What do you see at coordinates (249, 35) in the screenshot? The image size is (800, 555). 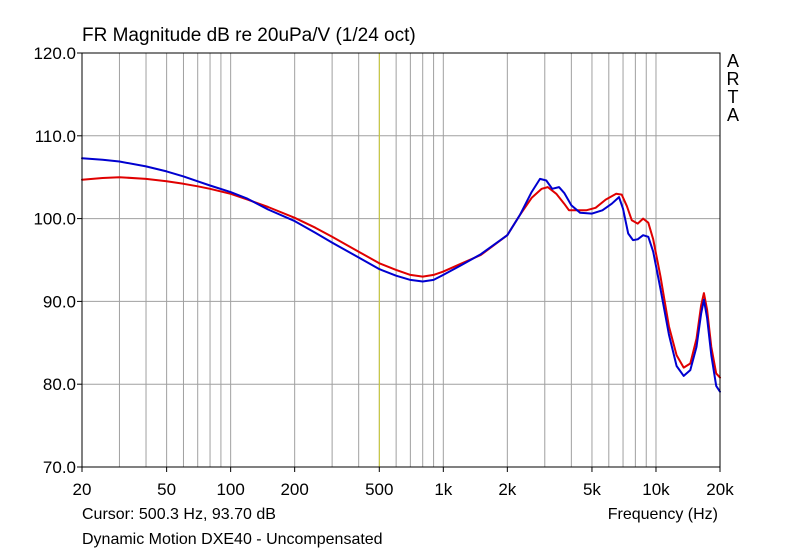 I see `chart-title: FR Magnitude dB re 20uPa/V (1/24 oct)` at bounding box center [249, 35].